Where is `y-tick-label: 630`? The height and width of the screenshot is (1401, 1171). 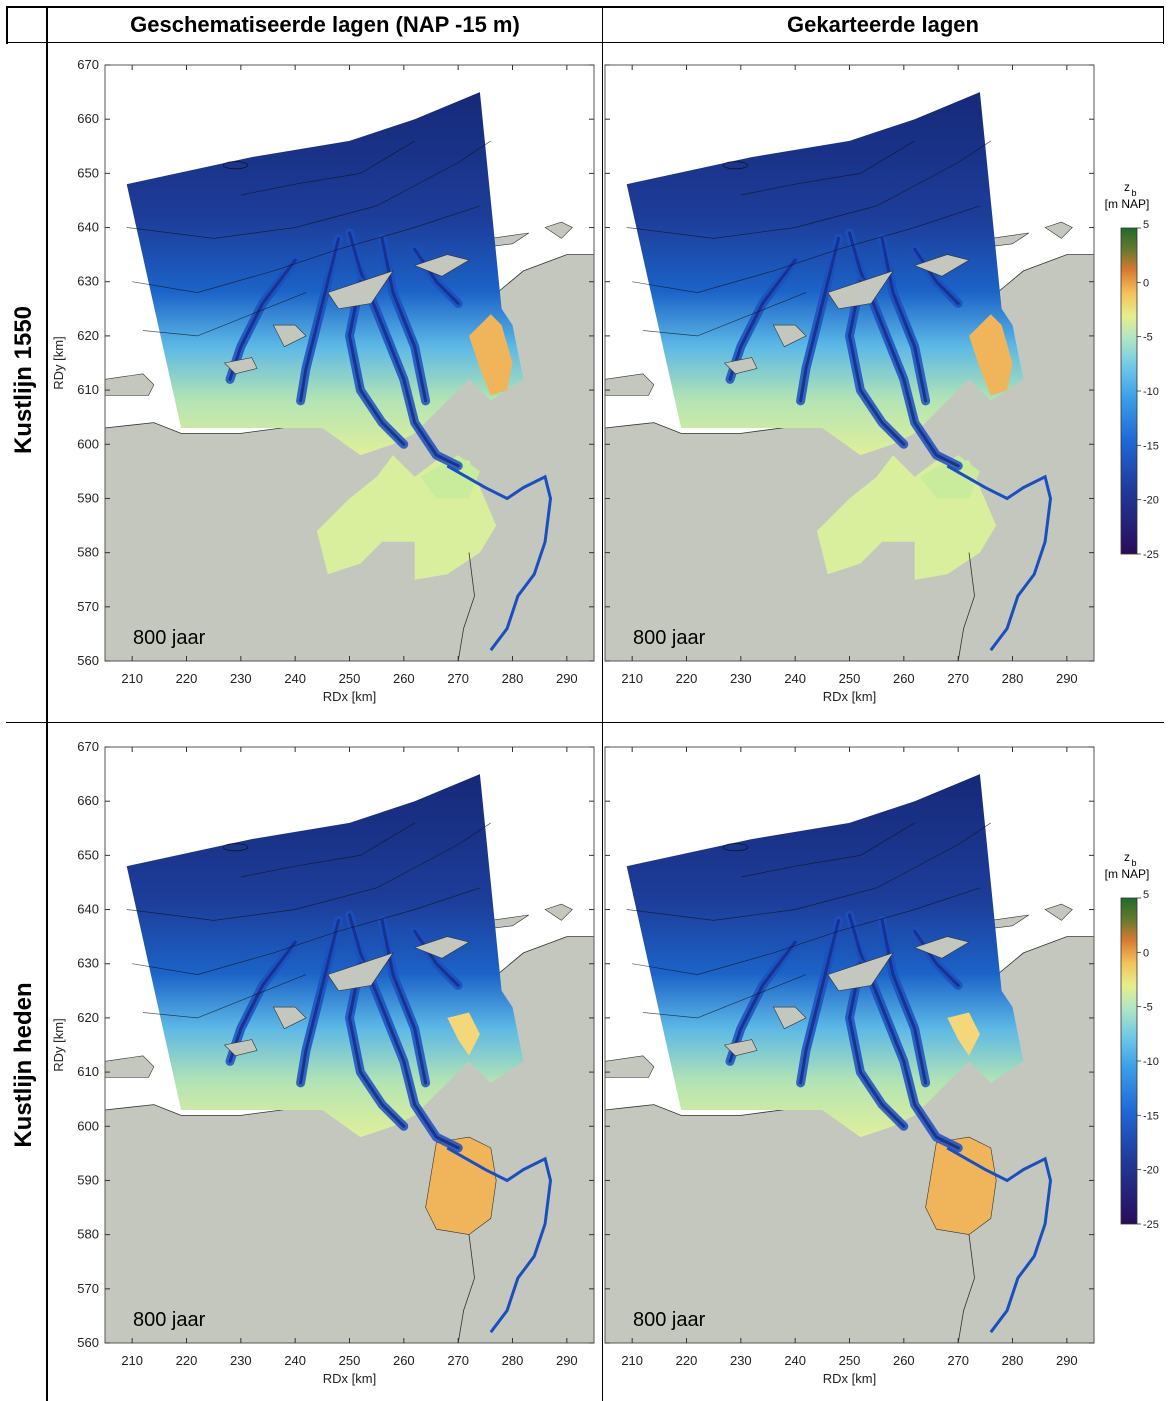 y-tick-label: 630 is located at coordinates (88, 963).